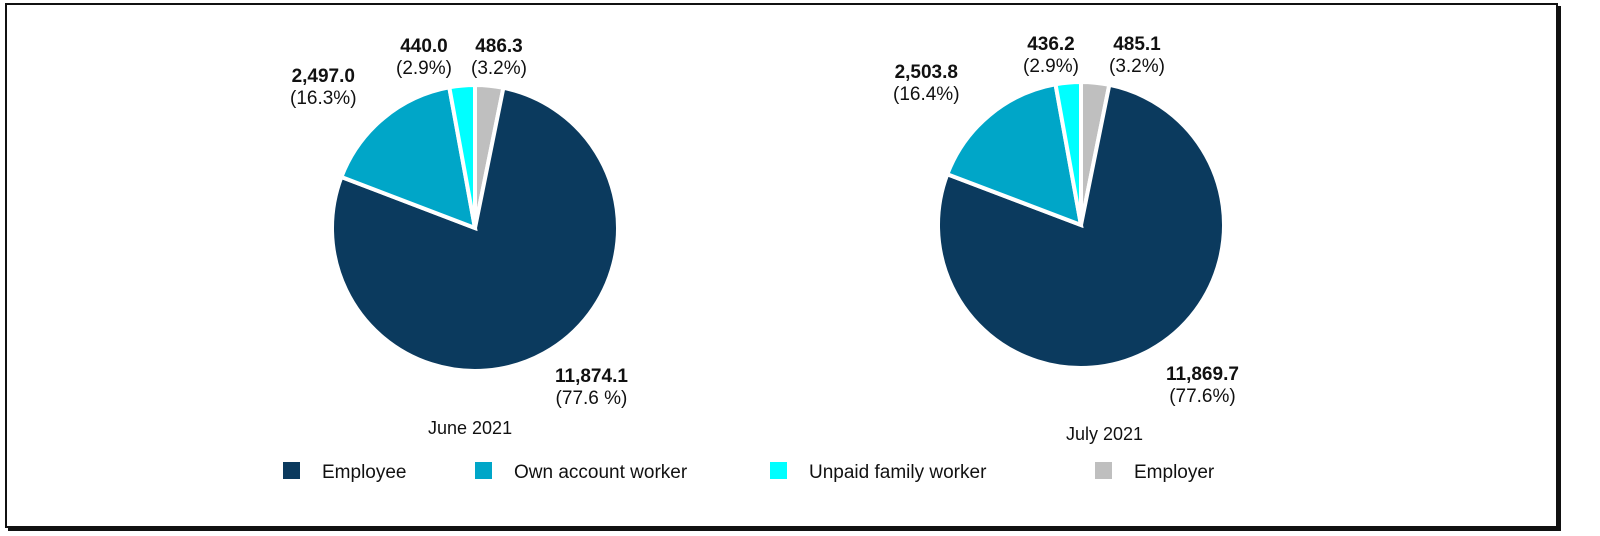 This screenshot has width=1600, height=536. Describe the element at coordinates (898, 472) in the screenshot. I see `legend-label: Unpaid family worker` at that location.